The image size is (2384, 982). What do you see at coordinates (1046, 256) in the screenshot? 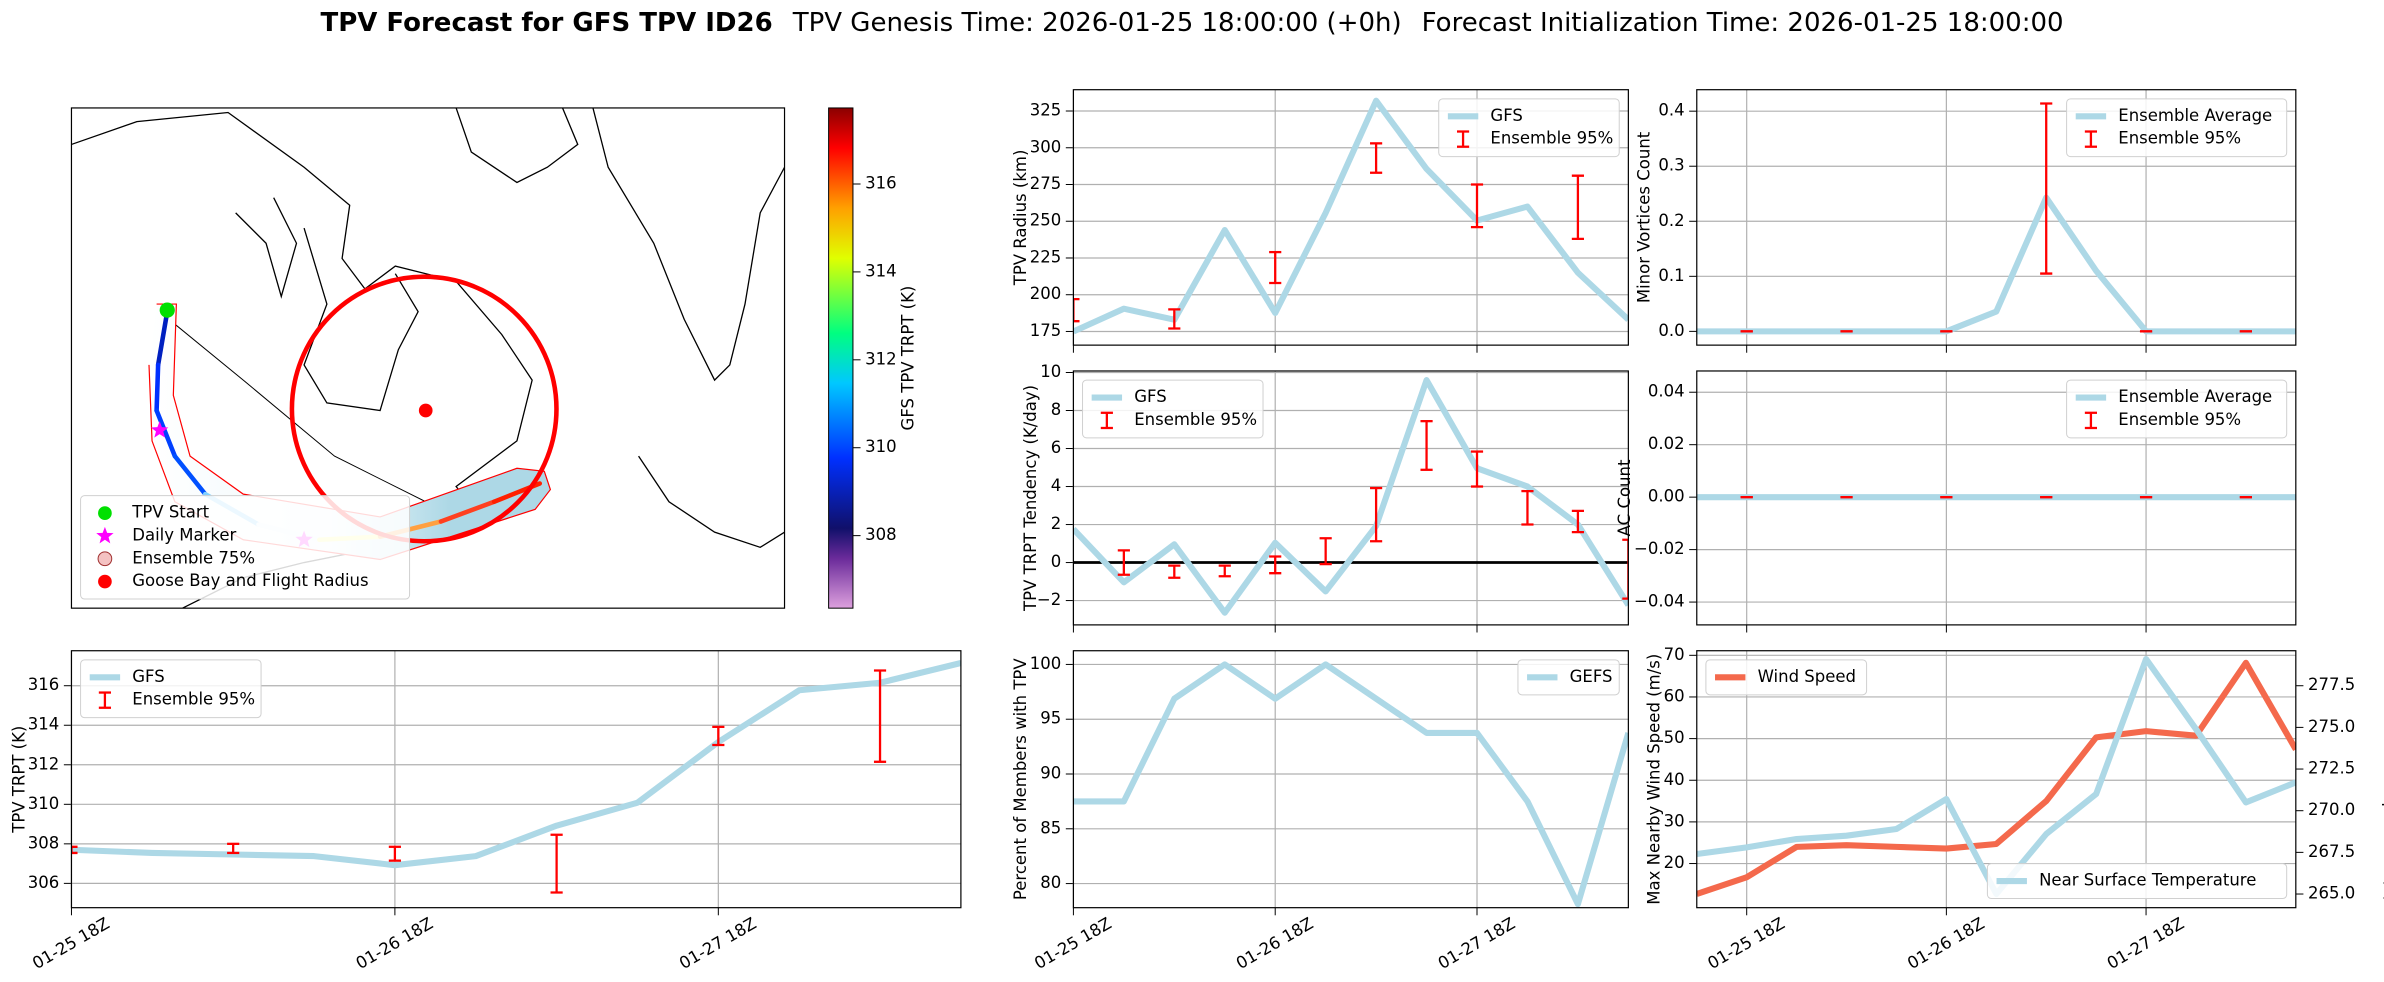
I see `y-tick-label: 225` at bounding box center [1046, 256].